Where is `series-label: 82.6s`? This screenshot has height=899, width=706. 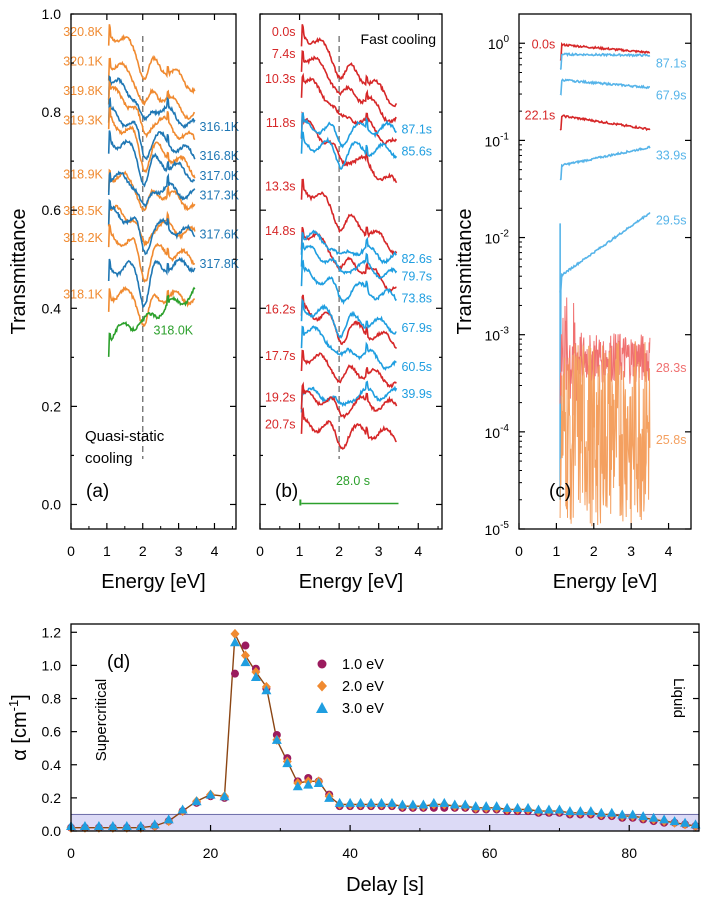 series-label: 82.6s is located at coordinates (416, 259).